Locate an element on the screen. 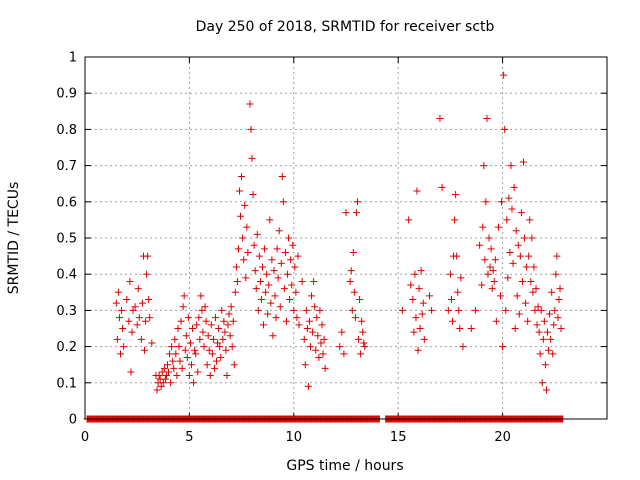 The height and width of the screenshot is (480, 640). y-tick-labels: 0 0.1 0.2 0.3 0.4 0.5 0.6 0.7 0.8 0.9 1 is located at coordinates (66, 239).